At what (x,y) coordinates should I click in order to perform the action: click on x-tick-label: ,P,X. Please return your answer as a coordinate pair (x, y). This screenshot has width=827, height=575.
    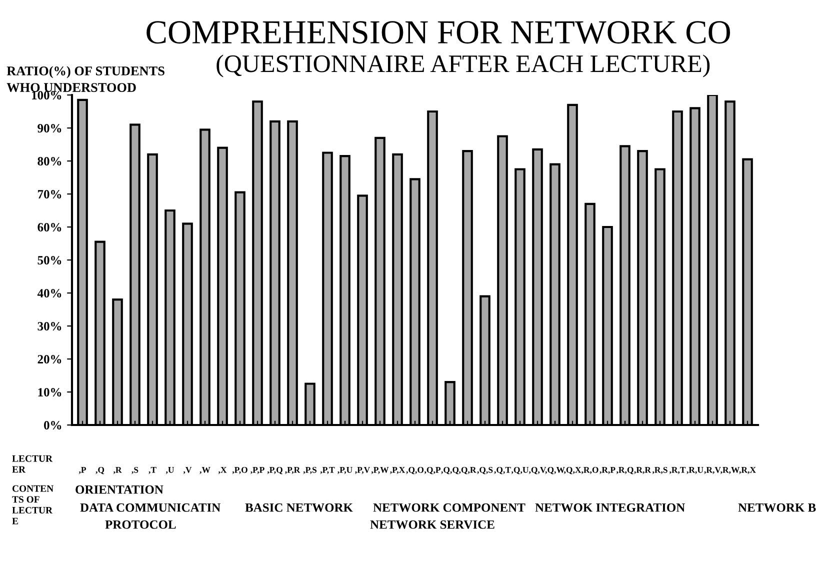
    Looking at the image, I should click on (398, 470).